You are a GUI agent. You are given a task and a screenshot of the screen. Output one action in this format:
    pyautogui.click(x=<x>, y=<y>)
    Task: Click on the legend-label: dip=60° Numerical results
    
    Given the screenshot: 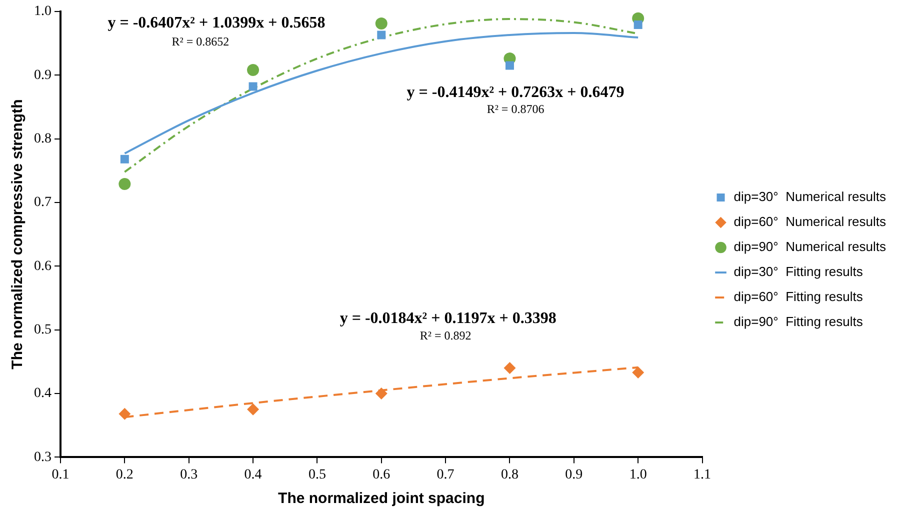 What is the action you would take?
    pyautogui.click(x=810, y=222)
    